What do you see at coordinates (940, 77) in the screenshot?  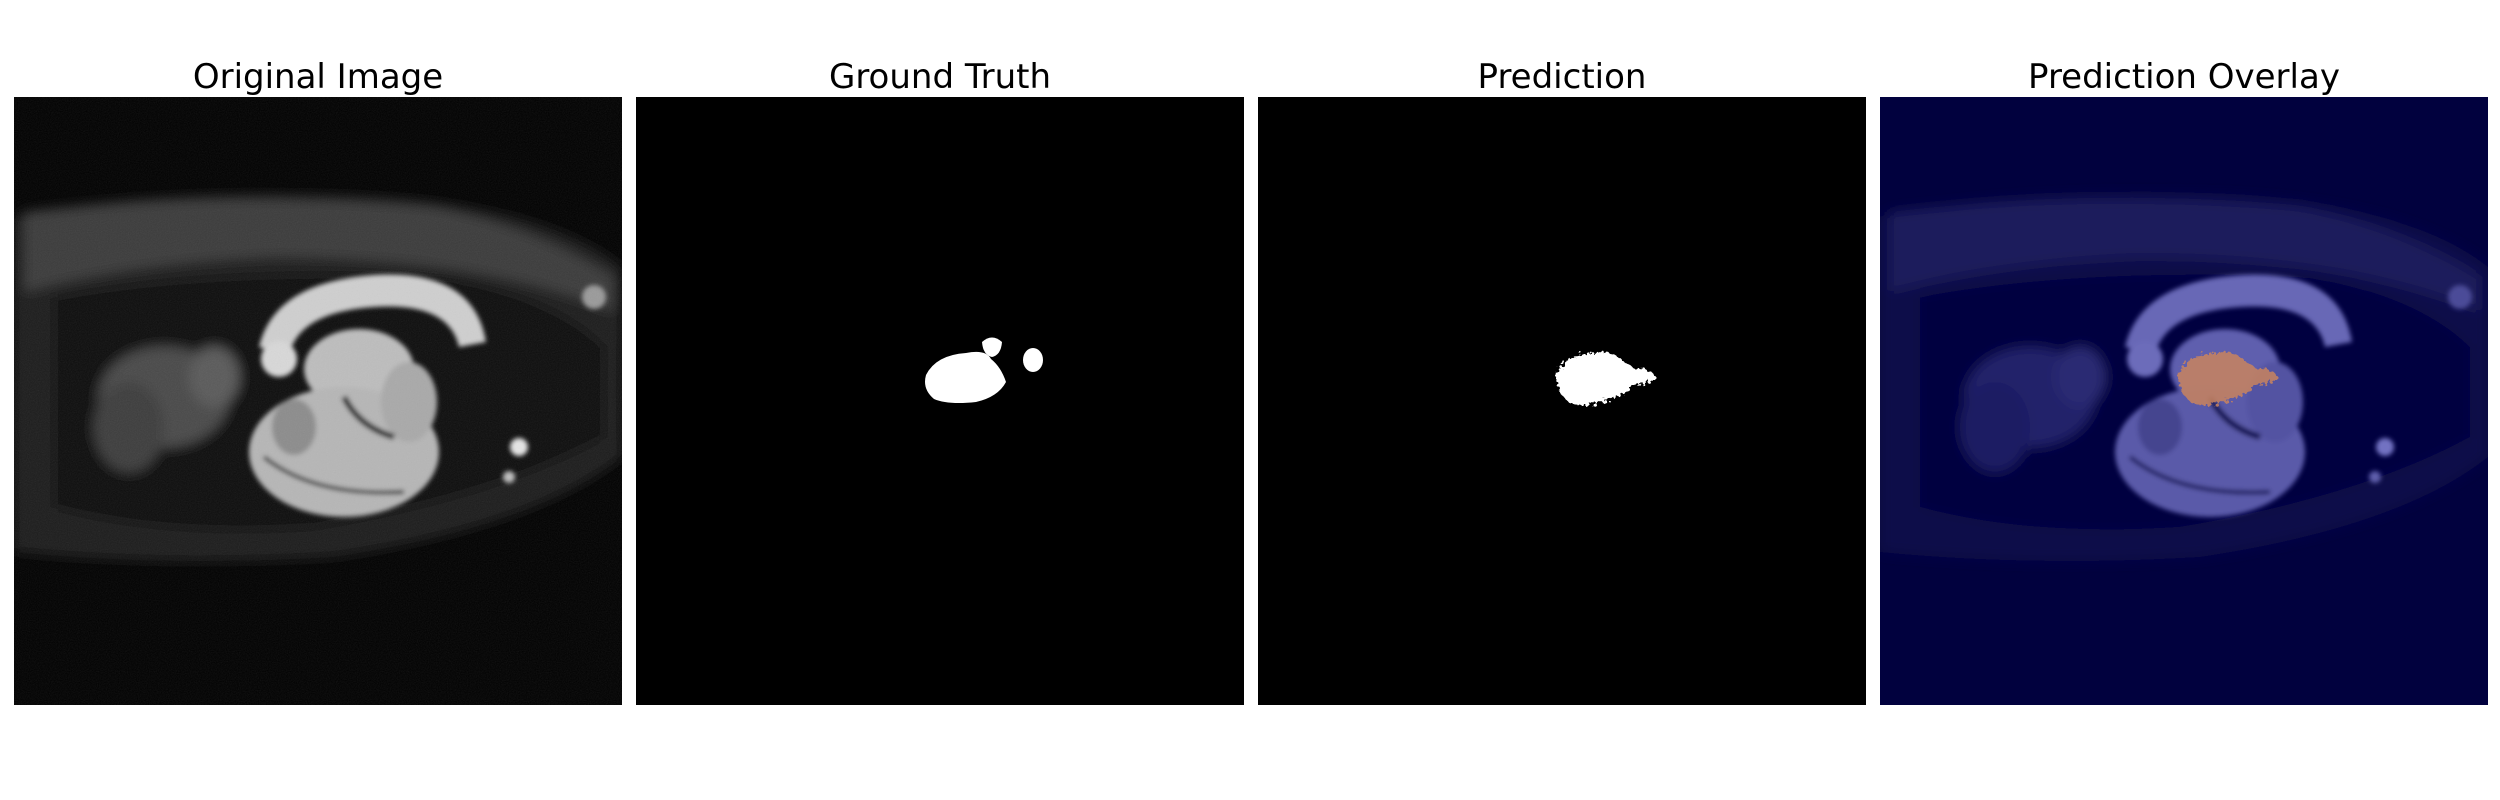 I see `panel-title: Ground Truth` at bounding box center [940, 77].